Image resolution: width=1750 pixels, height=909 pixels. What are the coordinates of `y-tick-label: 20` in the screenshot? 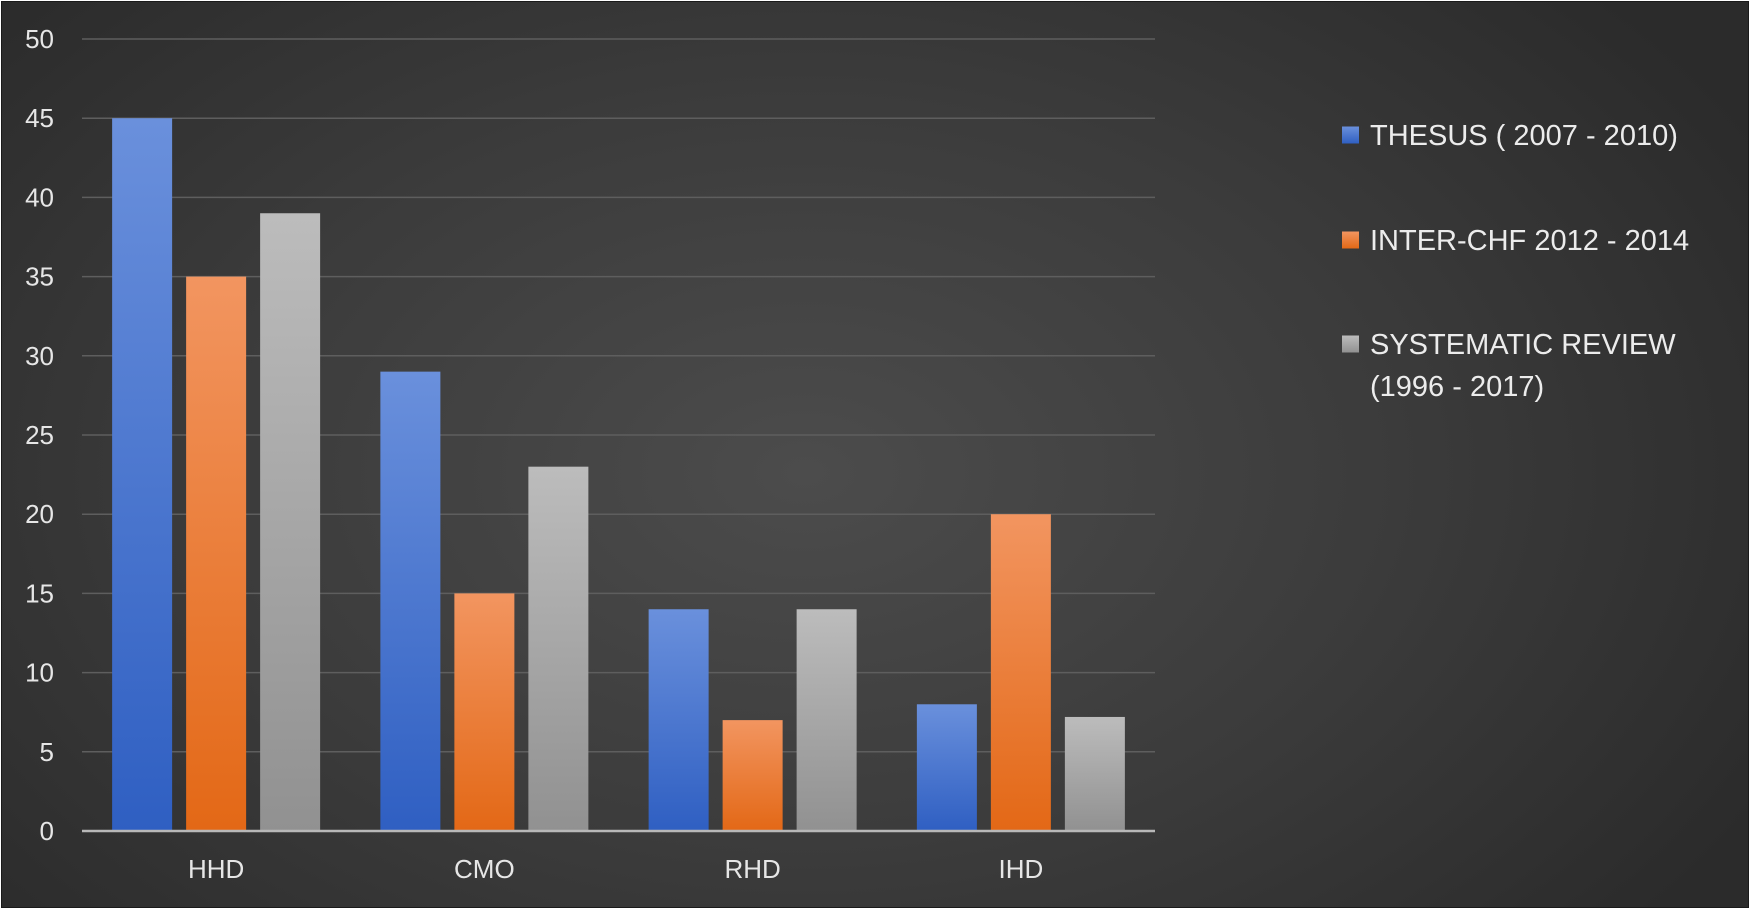 It's located at (39, 514).